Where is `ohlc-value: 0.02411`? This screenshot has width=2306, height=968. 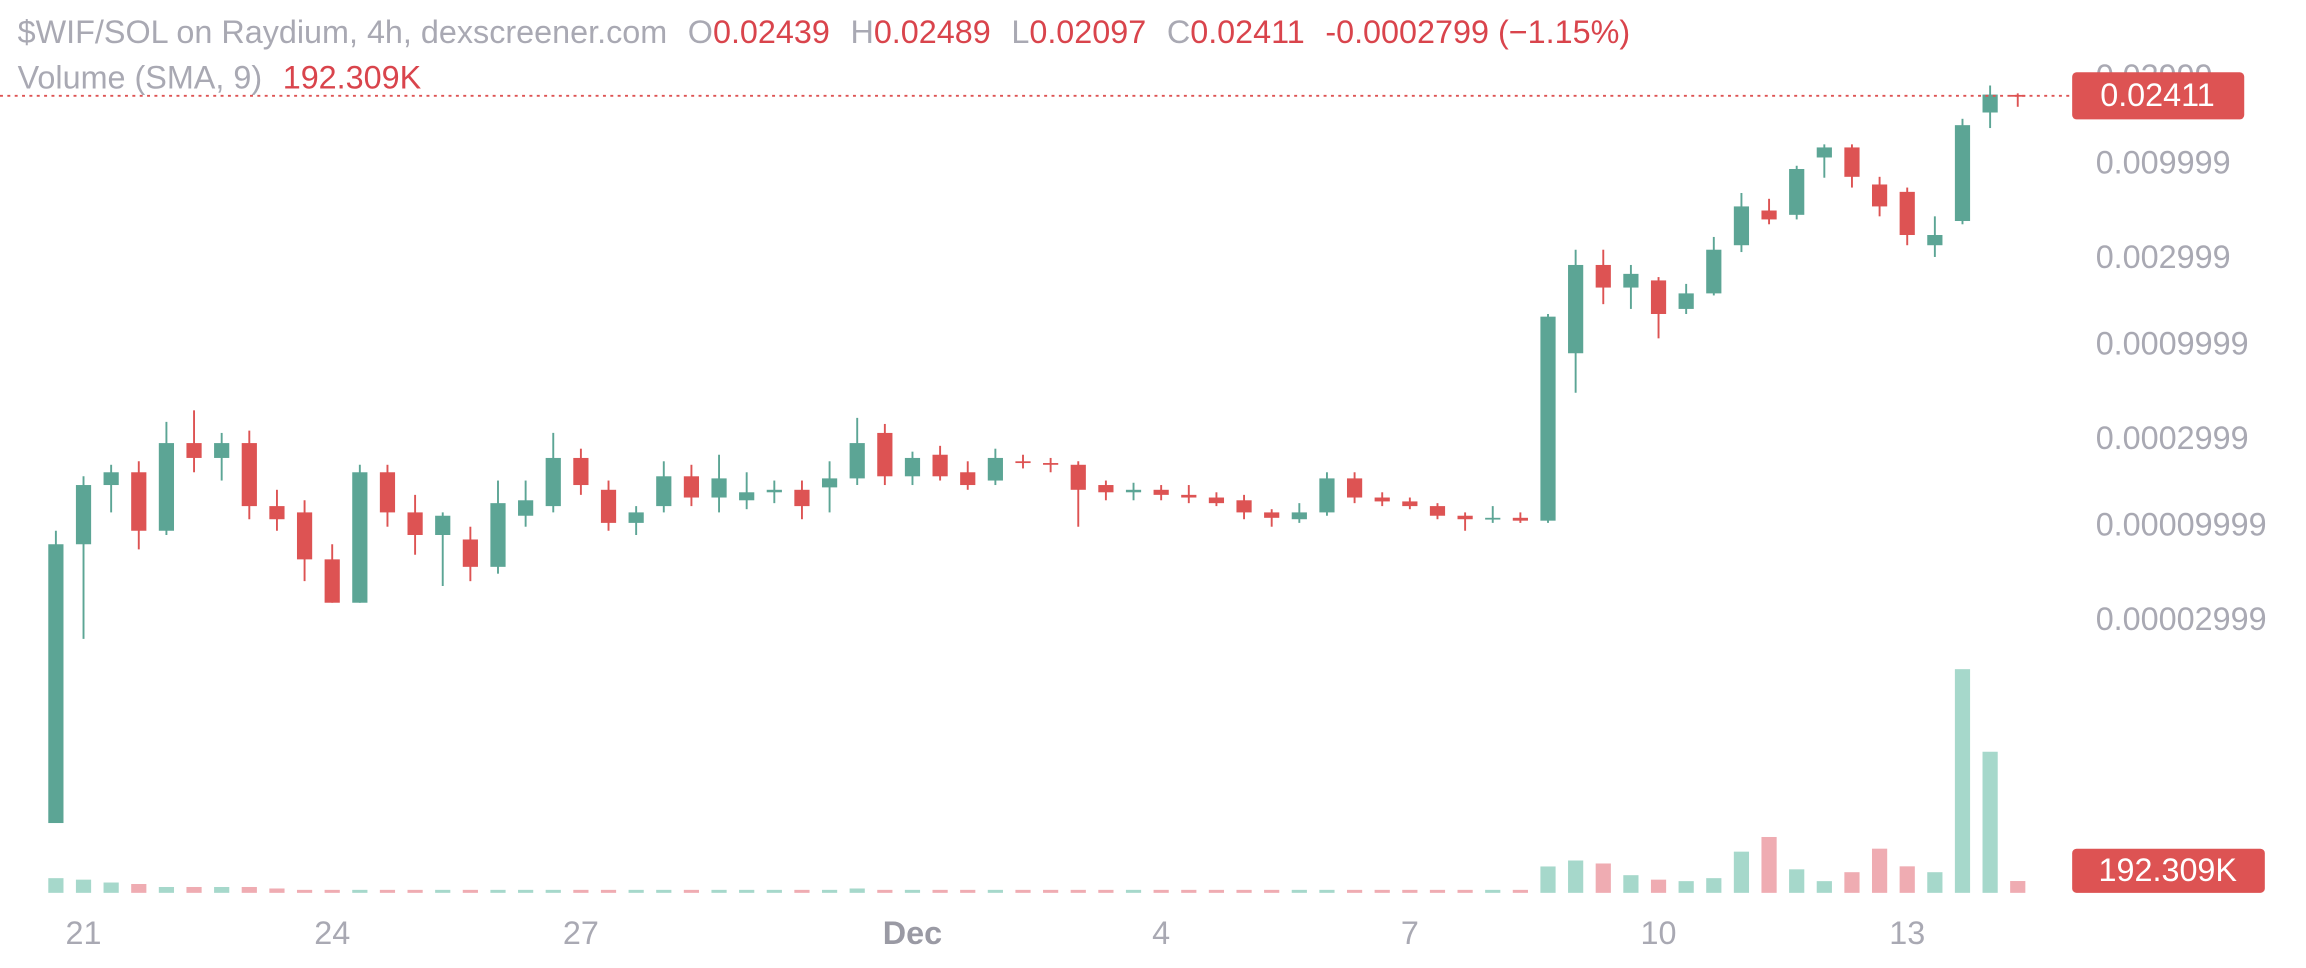
ohlc-value: 0.02411 is located at coordinates (1247, 32).